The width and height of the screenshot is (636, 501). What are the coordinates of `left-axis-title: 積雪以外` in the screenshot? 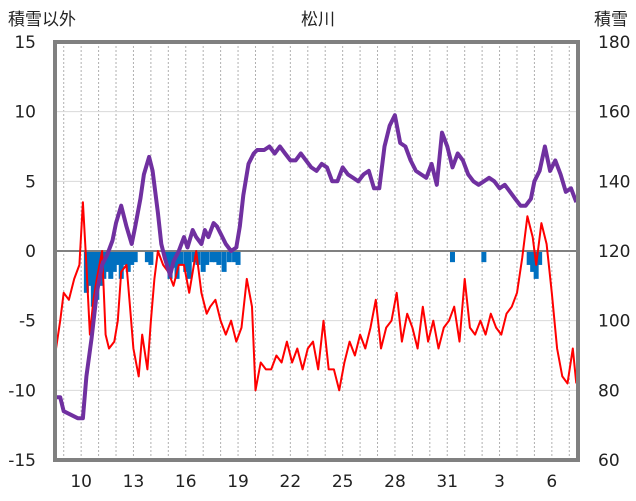 It's located at (42, 20).